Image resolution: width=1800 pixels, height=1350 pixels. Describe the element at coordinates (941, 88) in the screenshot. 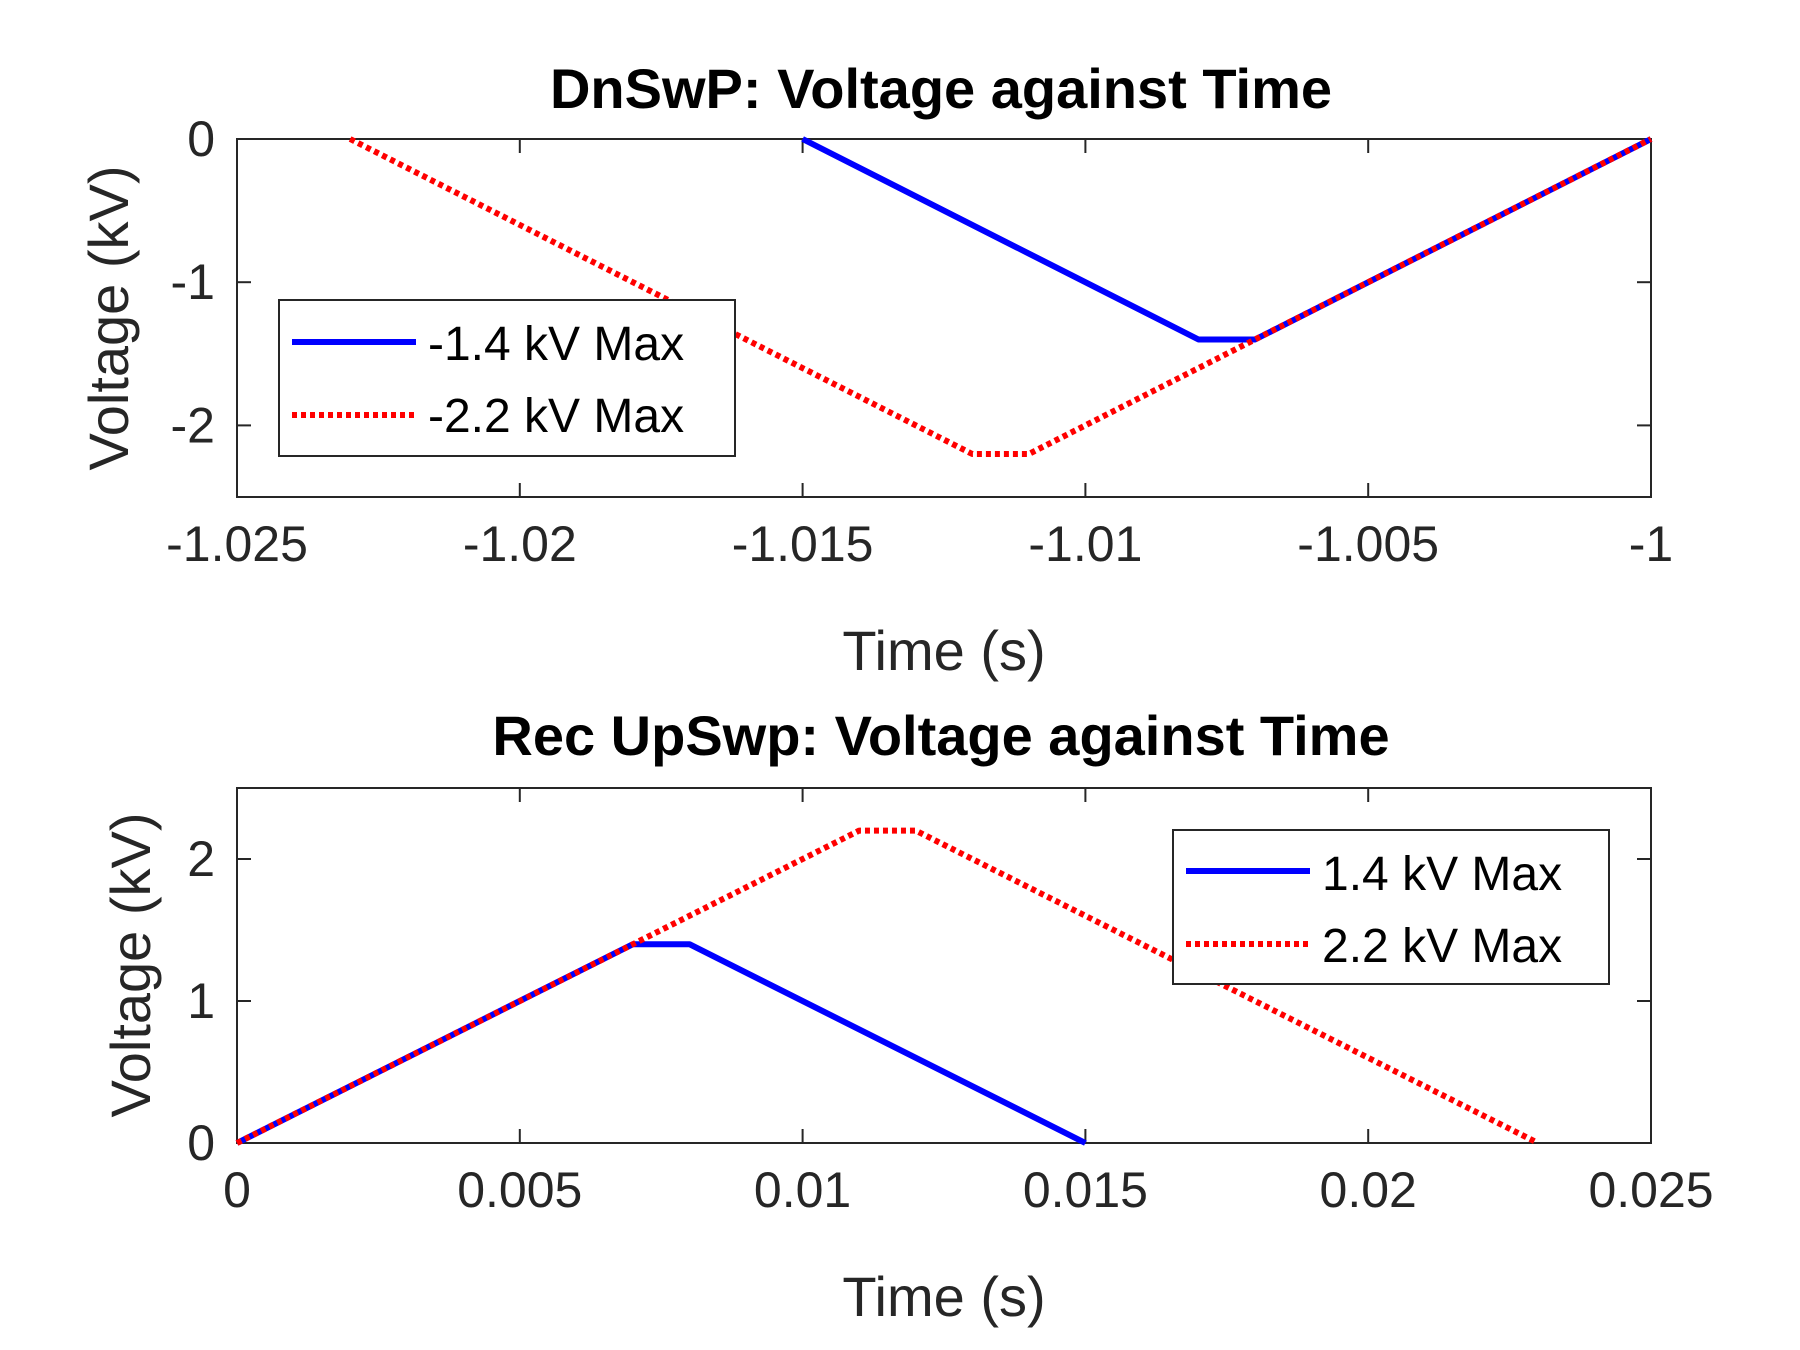

I see `chart-title: DnSwP: Voltage against Time` at that location.